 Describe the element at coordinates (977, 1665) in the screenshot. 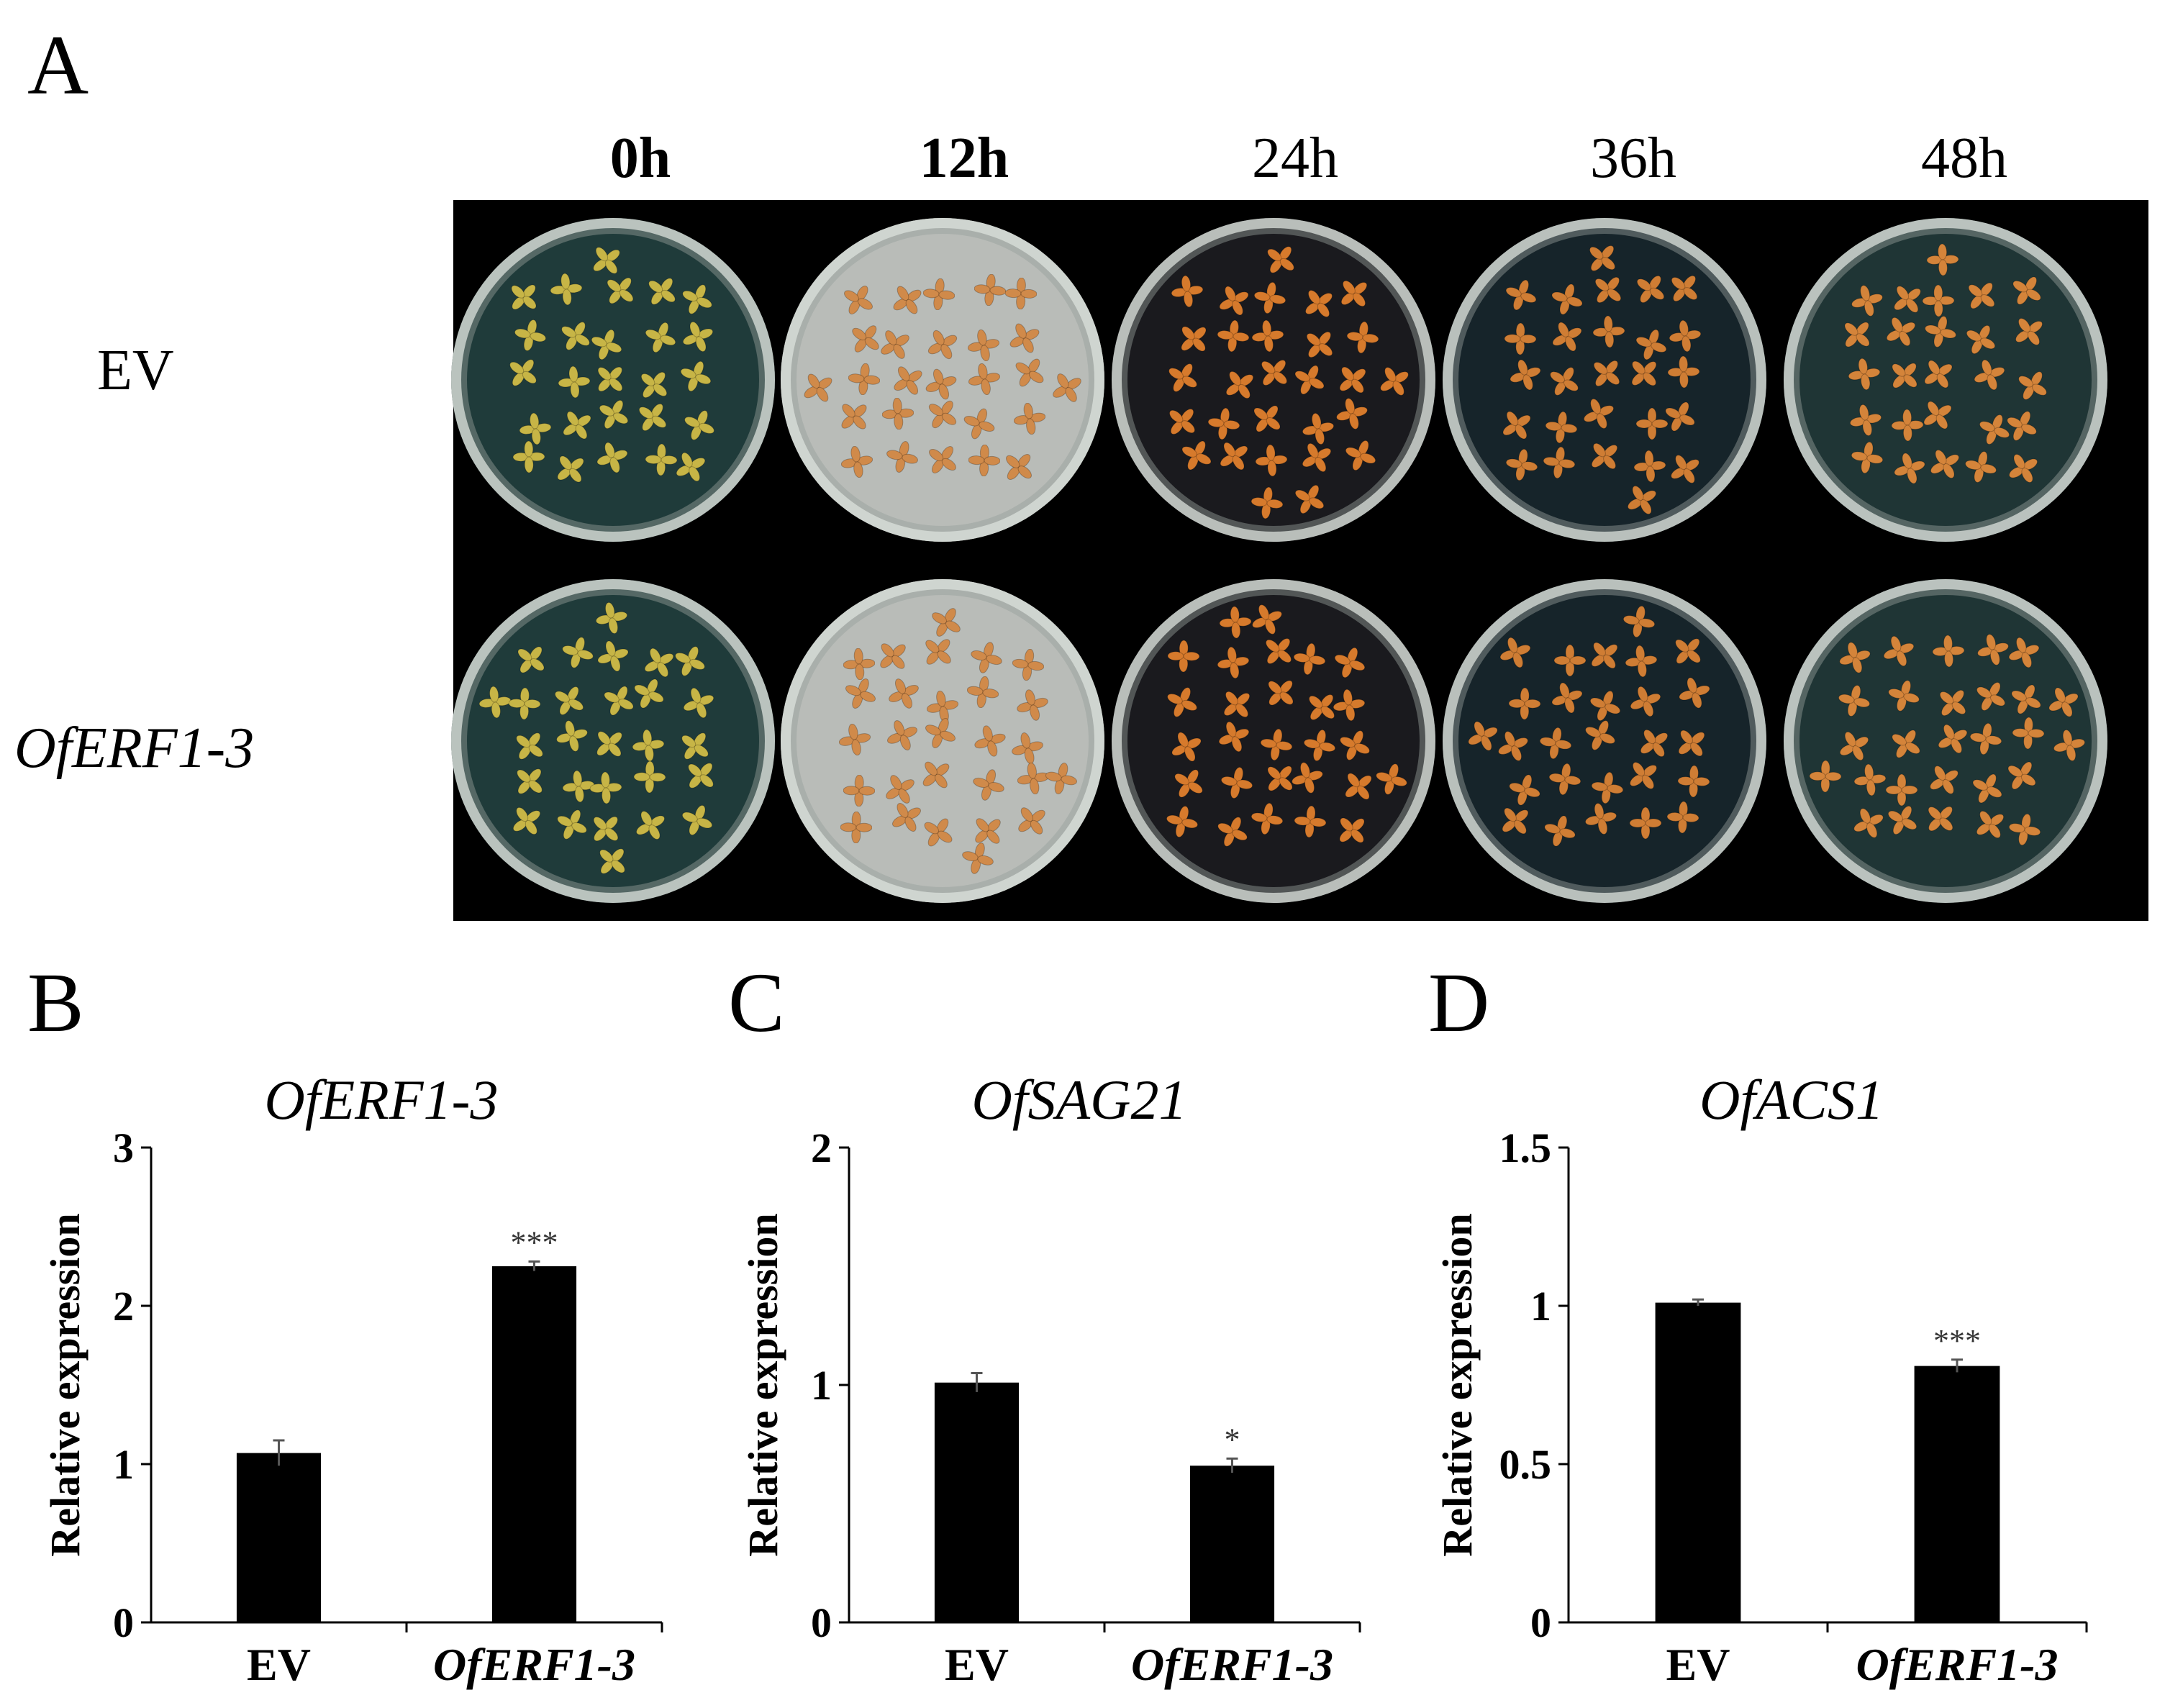

I see `x-category-label: EV` at that location.